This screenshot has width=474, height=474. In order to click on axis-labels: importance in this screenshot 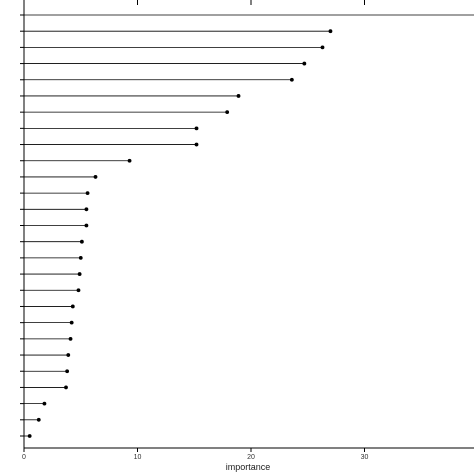, I will do `click(248, 467)`.